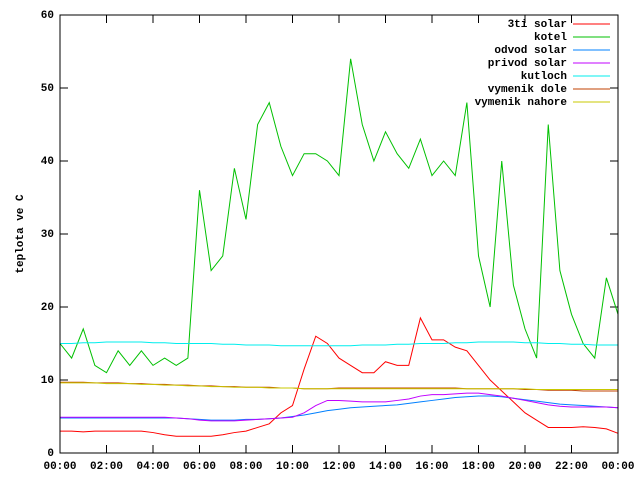 Image resolution: width=640 pixels, height=480 pixels. Describe the element at coordinates (530, 51) in the screenshot. I see `legend-label: odvod solar` at that location.